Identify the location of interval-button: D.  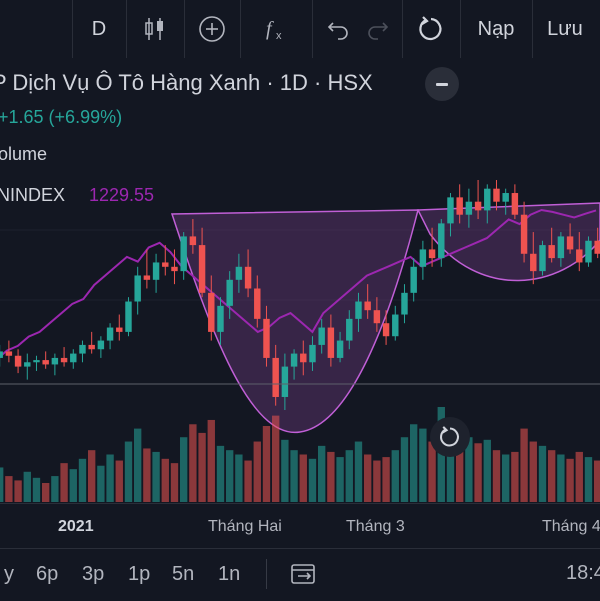
(99, 28).